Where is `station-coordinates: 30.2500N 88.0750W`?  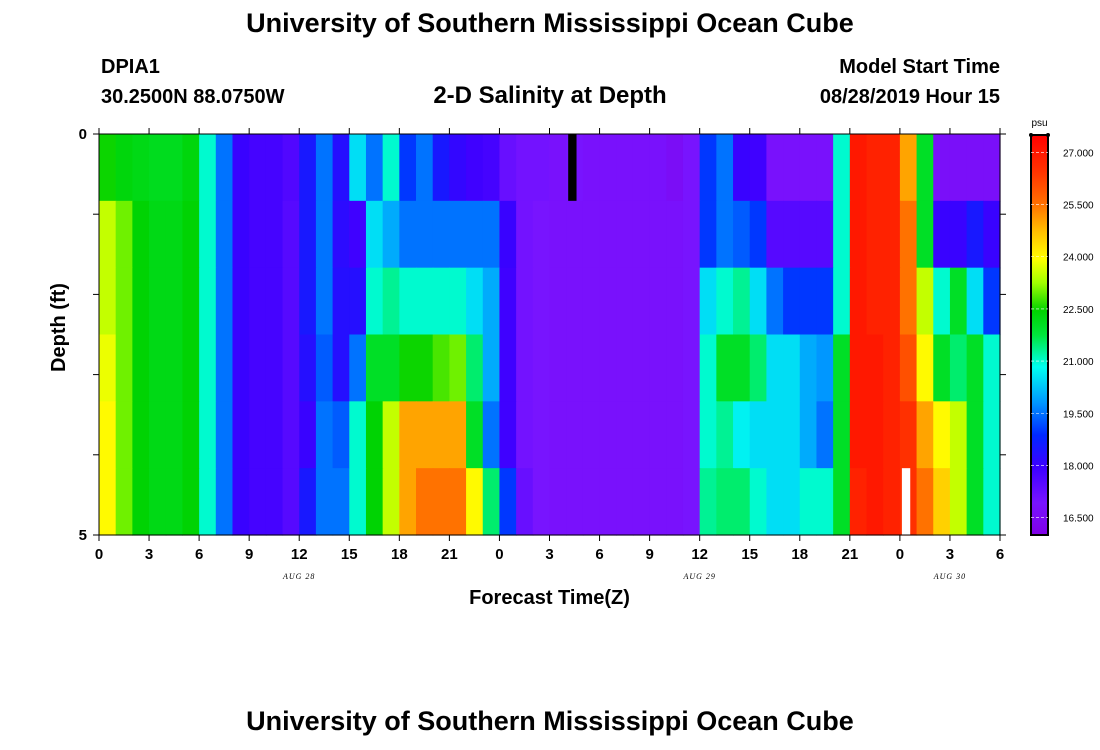
station-coordinates: 30.2500N 88.0750W is located at coordinates (193, 97).